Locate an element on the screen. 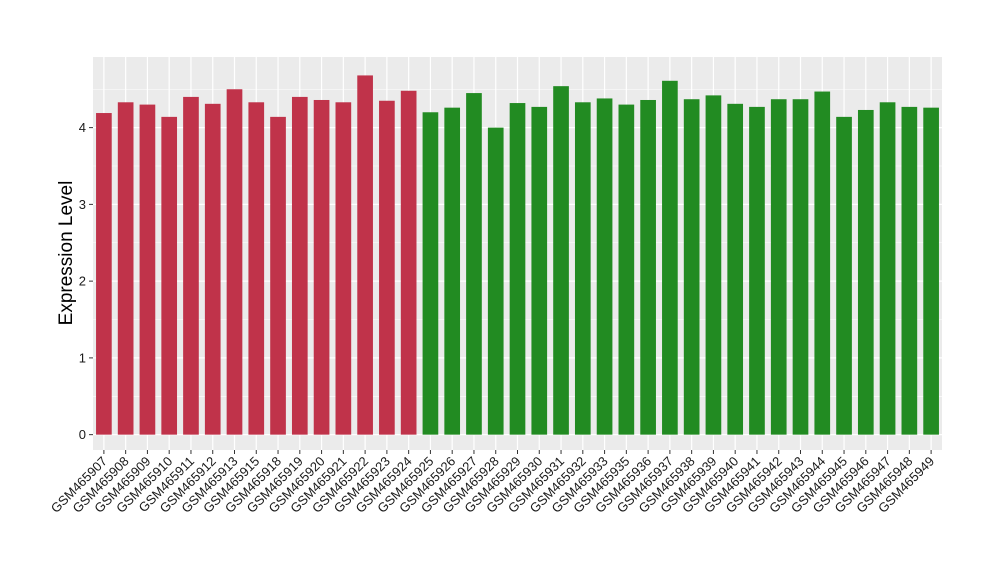 The width and height of the screenshot is (1000, 580). y-axis-ticks: 0 1 2 3 4 is located at coordinates (86, 281).